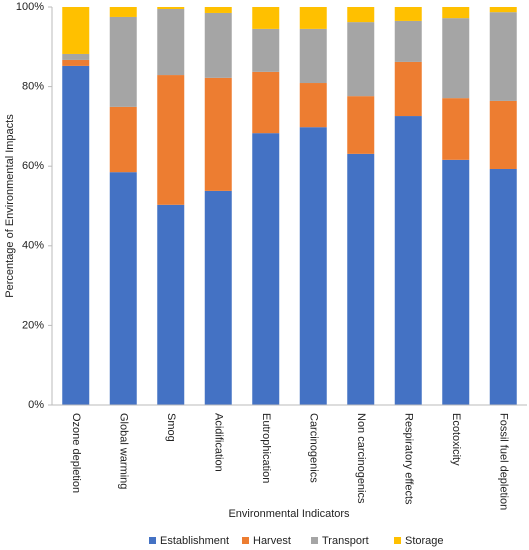 This screenshot has width=529, height=550. Describe the element at coordinates (272, 541) in the screenshot. I see `legend-label: Harvest` at that location.